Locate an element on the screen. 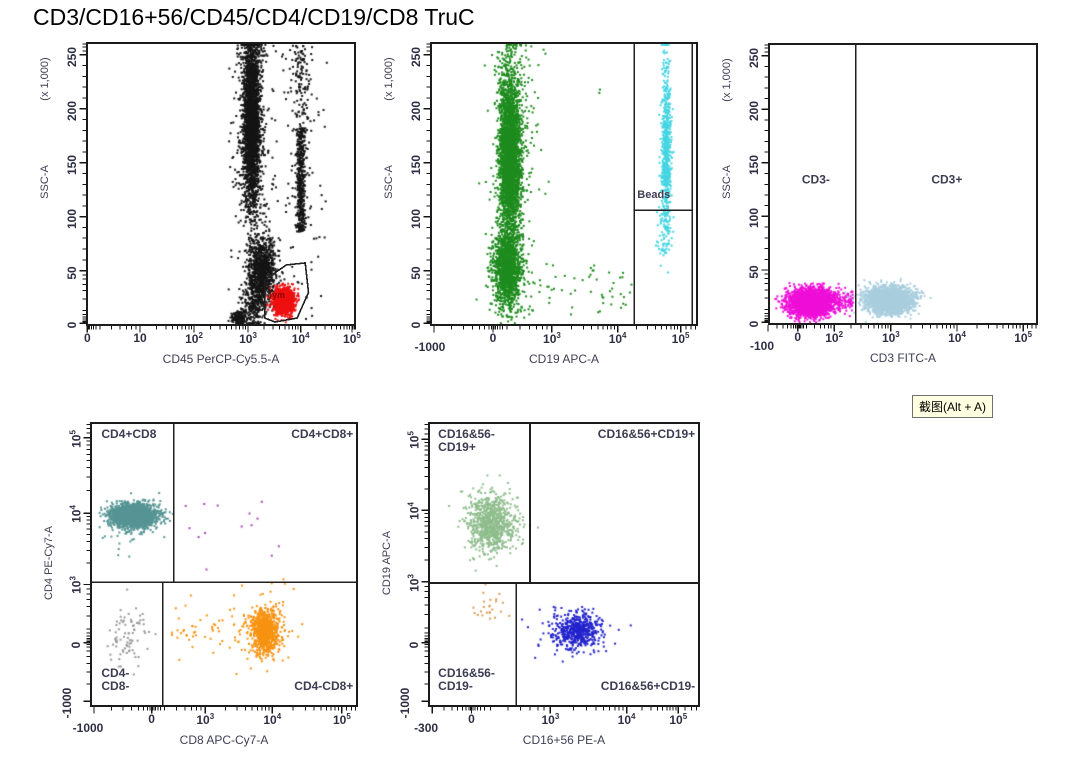  plot-cd45-ssc: lym is located at coordinates (217, 187).